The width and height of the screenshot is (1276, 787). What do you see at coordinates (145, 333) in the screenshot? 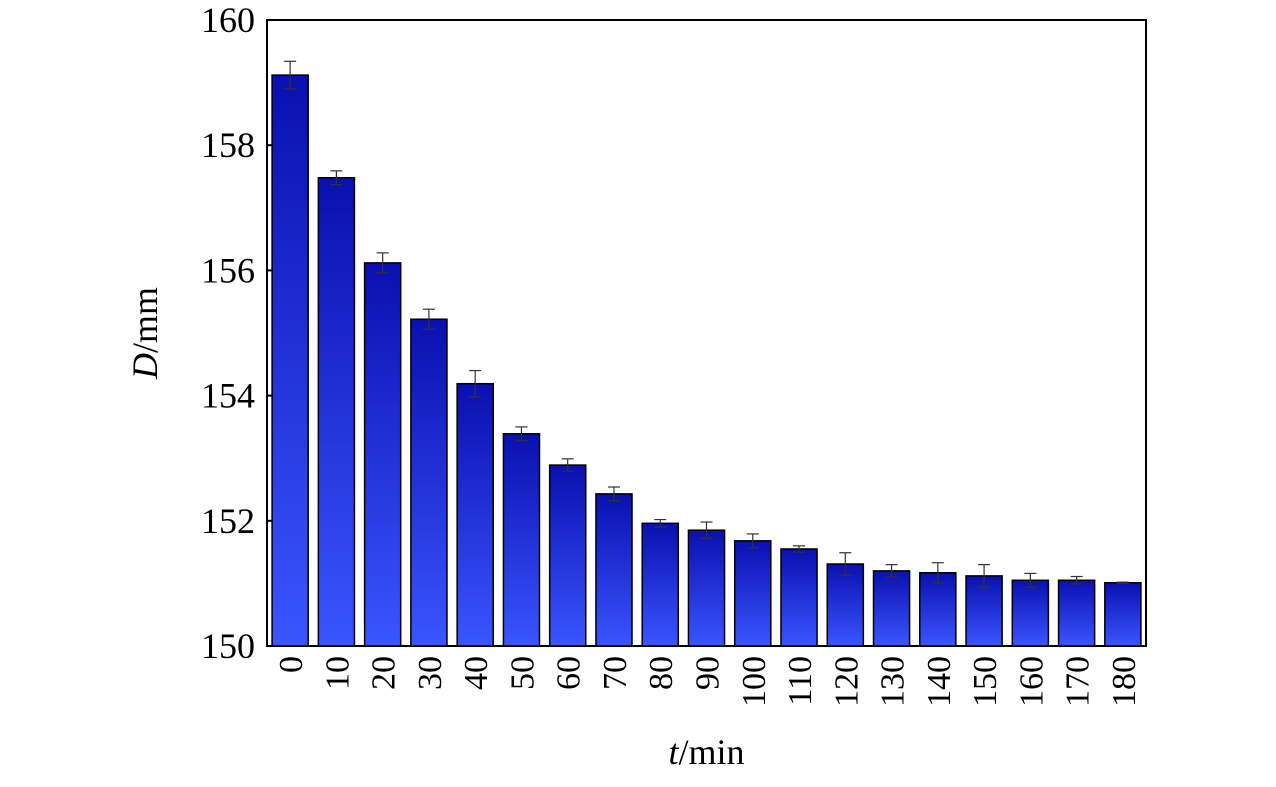
I see `axis-label: D/mm` at bounding box center [145, 333].